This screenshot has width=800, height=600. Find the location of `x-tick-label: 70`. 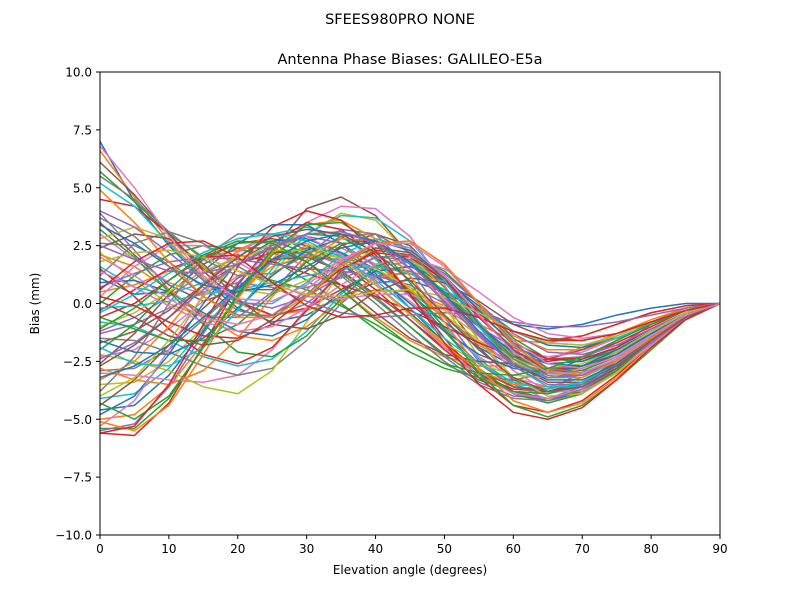

x-tick-label: 70 is located at coordinates (582, 549).